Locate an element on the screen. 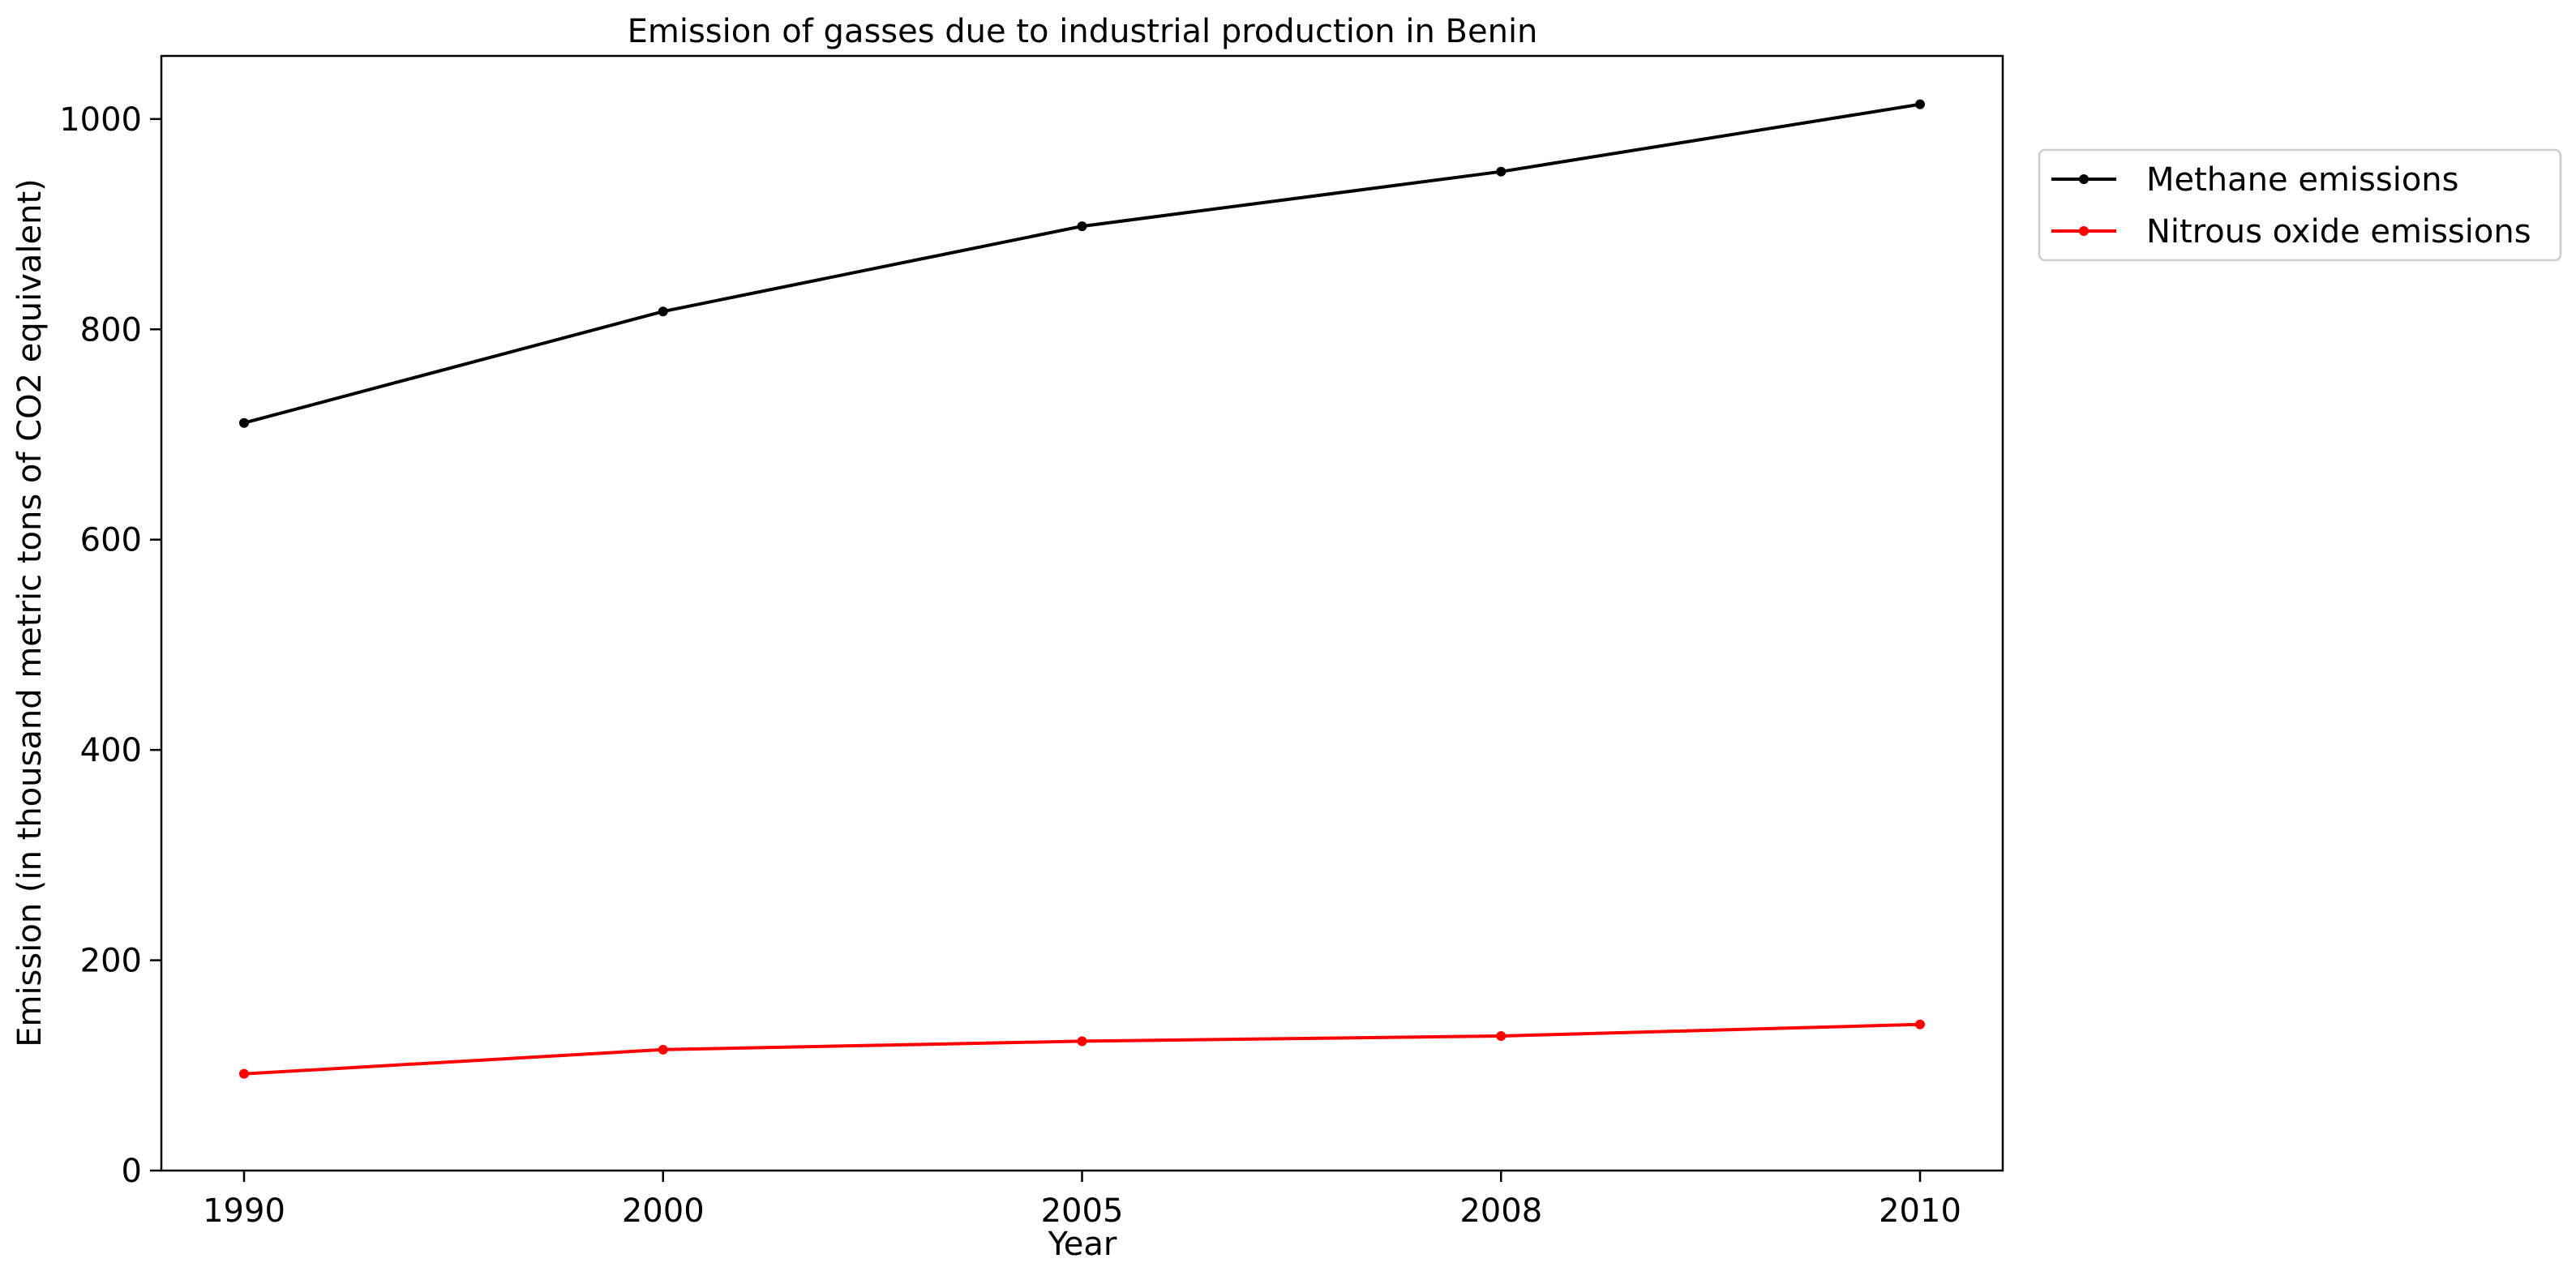 Image resolution: width=2576 pixels, height=1280 pixels. legend: Methane emissions Nitrous oxide emissions is located at coordinates (2300, 205).